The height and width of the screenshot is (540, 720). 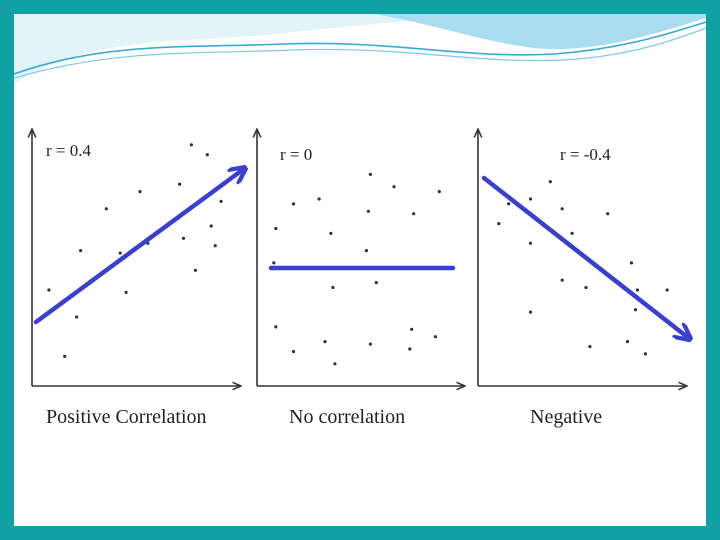 I want to click on panel-negative-trend-arrow, so click(x=583, y=255).